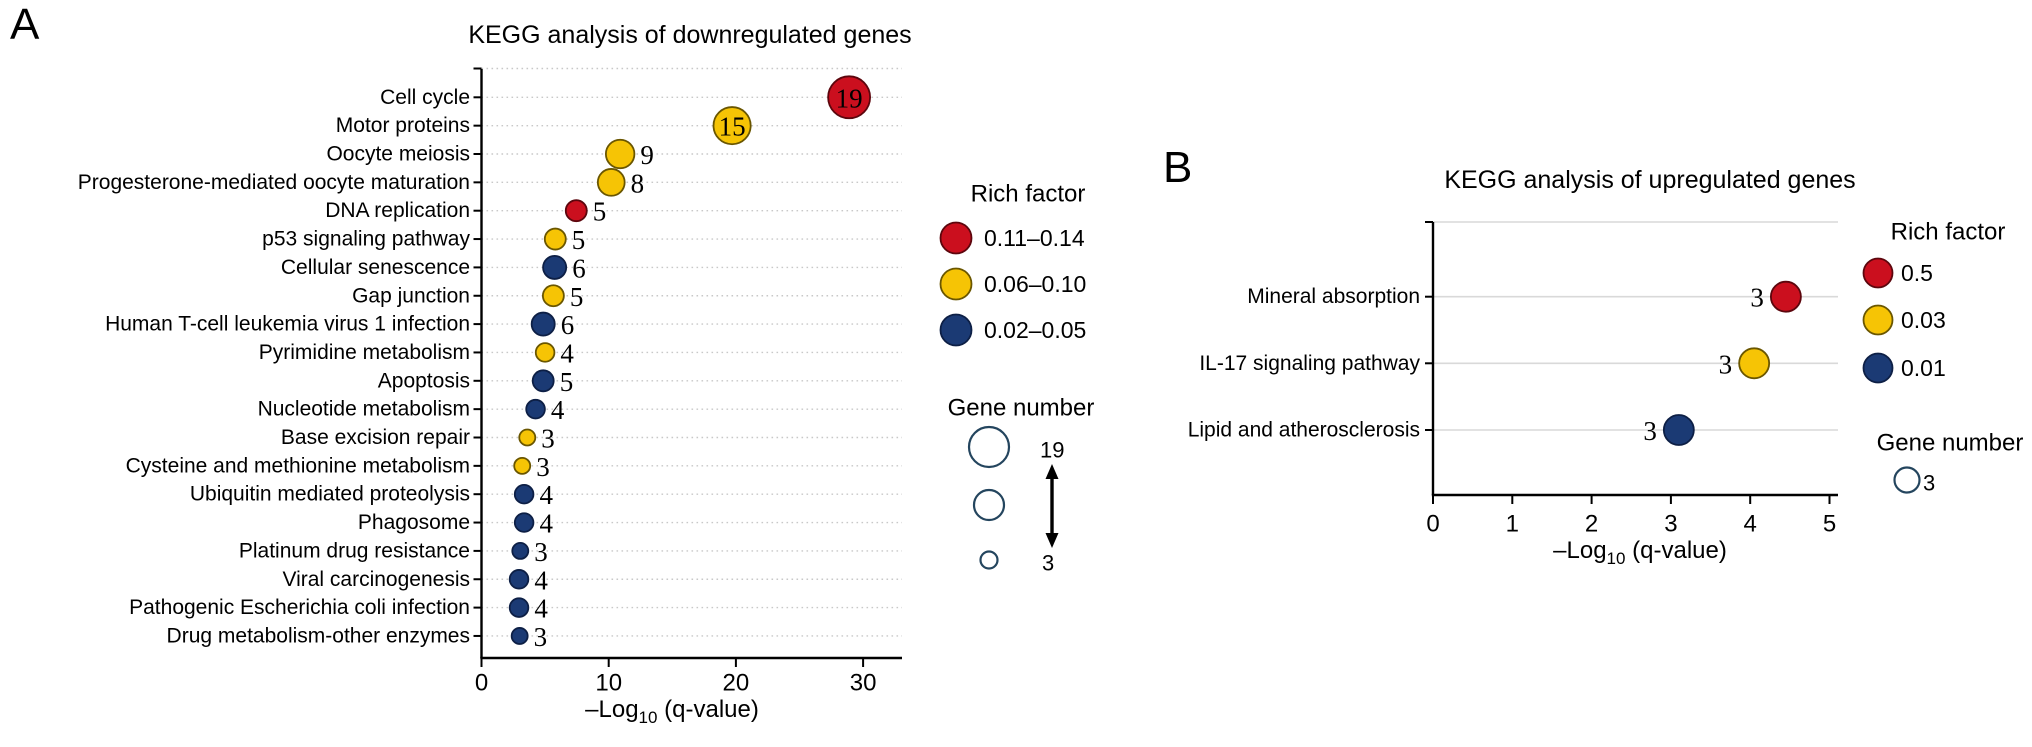 This screenshot has width=2032, height=747. What do you see at coordinates (736, 683) in the screenshot?
I see `x-tick-label: 20` at bounding box center [736, 683].